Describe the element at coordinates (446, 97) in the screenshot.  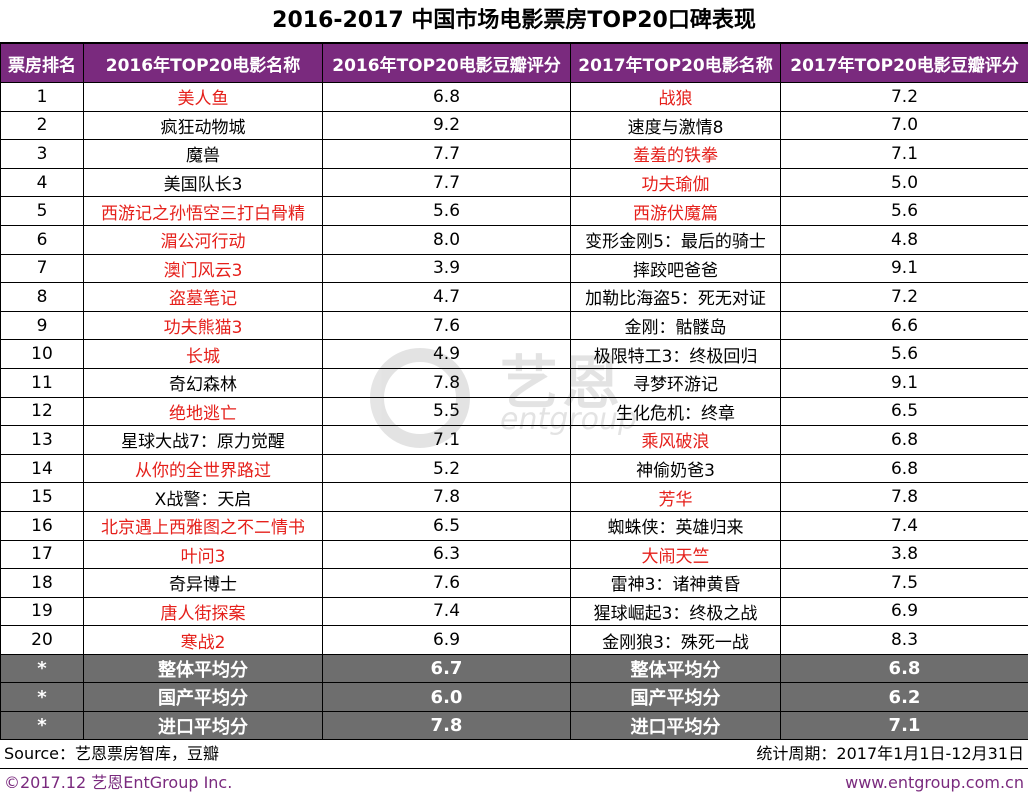
I see `rating-2016-cell: 6.8` at that location.